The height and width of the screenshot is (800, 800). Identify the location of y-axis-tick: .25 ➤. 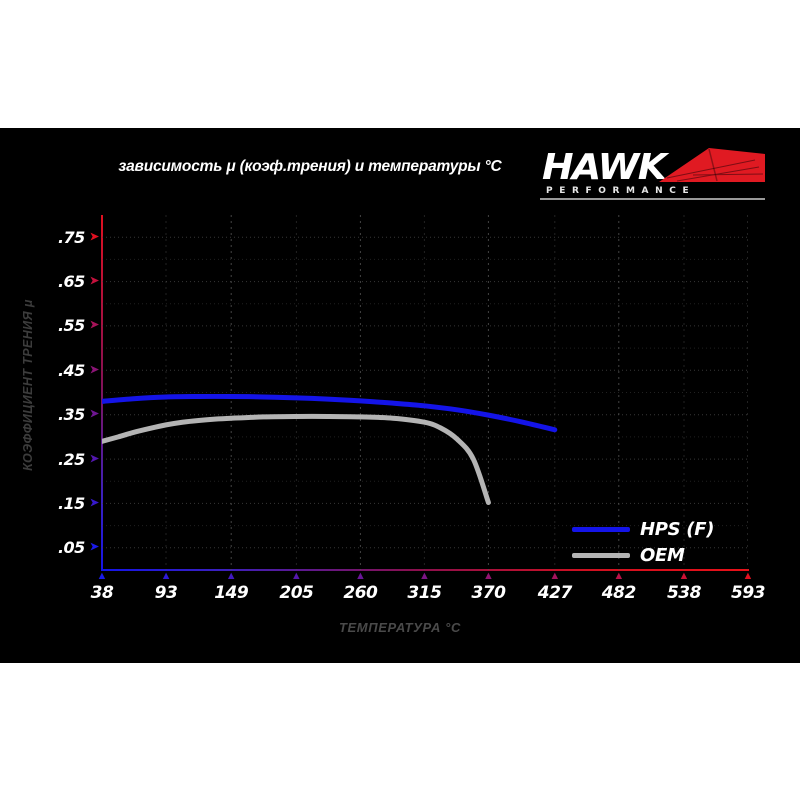
(78, 459).